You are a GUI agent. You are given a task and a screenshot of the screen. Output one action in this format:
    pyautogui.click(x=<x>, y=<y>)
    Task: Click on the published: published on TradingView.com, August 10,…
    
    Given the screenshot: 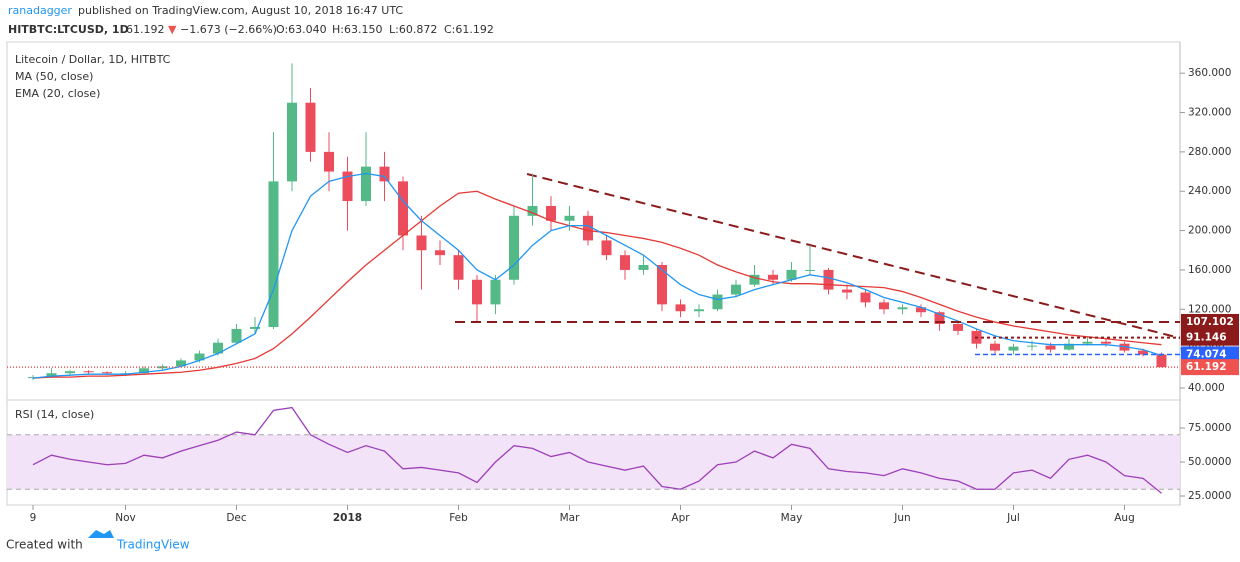 What is the action you would take?
    pyautogui.click(x=240, y=10)
    